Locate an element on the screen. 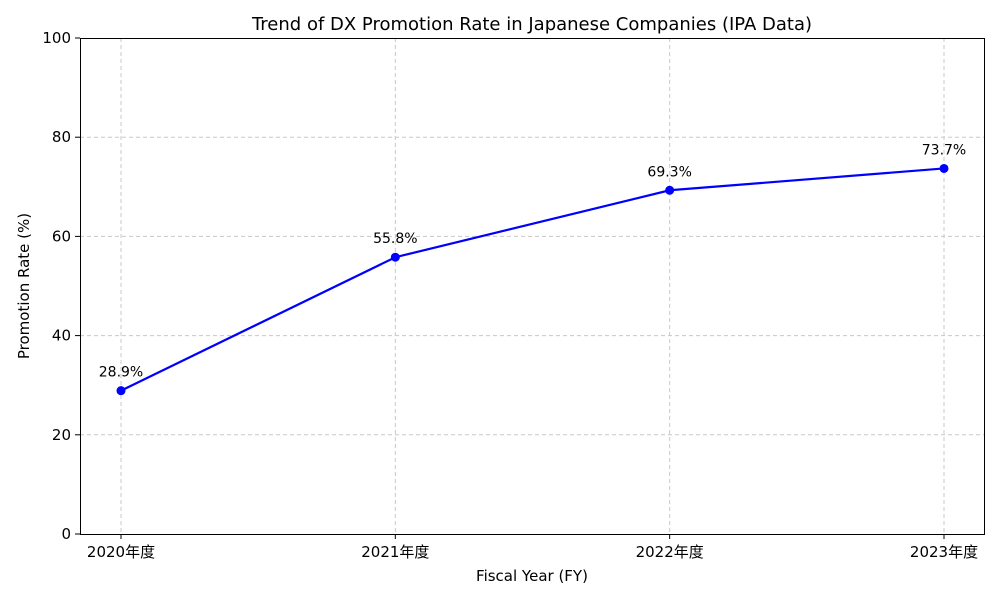 This screenshot has width=1000, height=600. x-tick-label: 2021年度 is located at coordinates (395, 552).